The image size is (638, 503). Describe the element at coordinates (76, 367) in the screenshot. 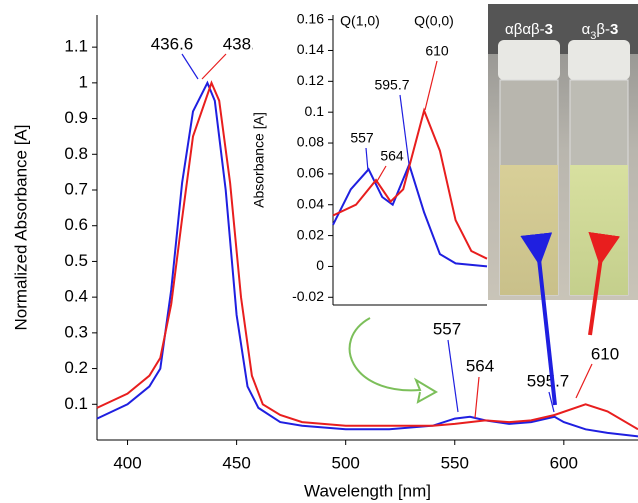

I see `y-tick-label: 0.2` at that location.